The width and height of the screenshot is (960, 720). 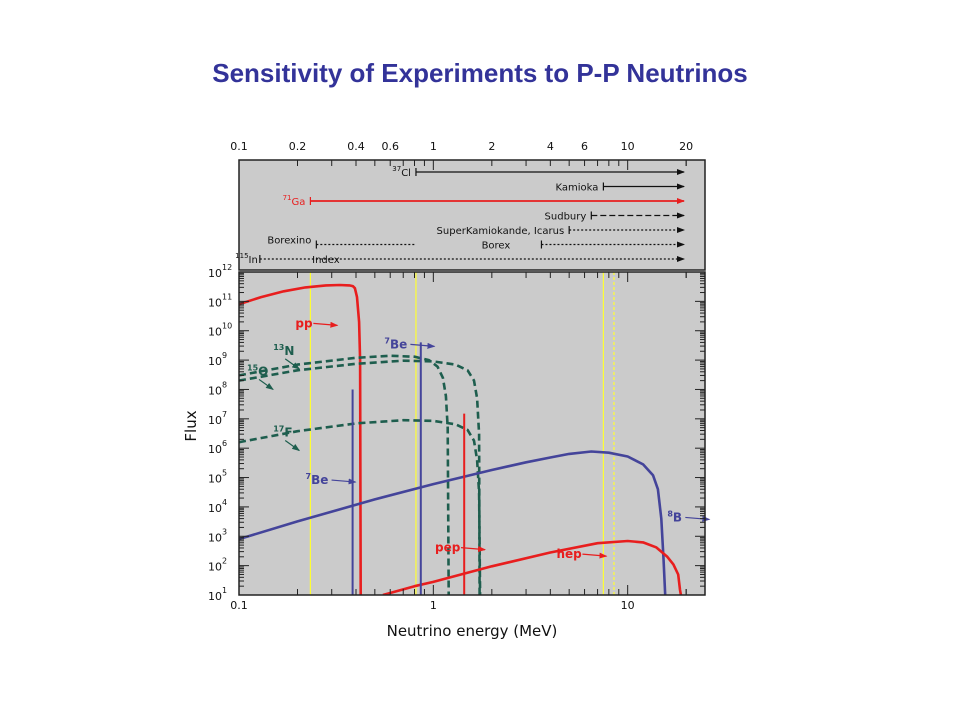 What do you see at coordinates (224, 531) in the screenshot?
I see `y-tick-exponent: 3` at bounding box center [224, 531].